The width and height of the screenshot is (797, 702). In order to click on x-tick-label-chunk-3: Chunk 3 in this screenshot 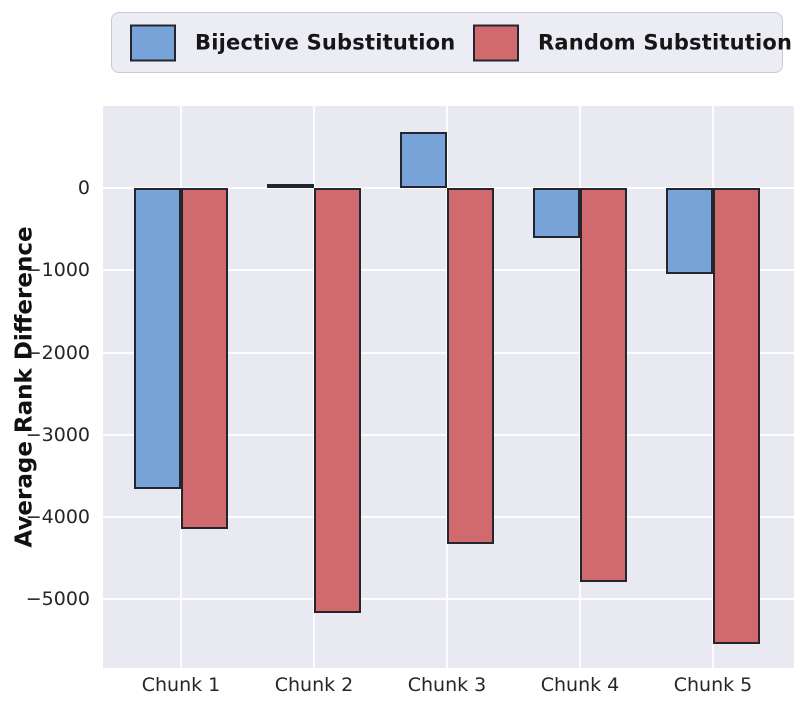, I will do `click(447, 685)`.